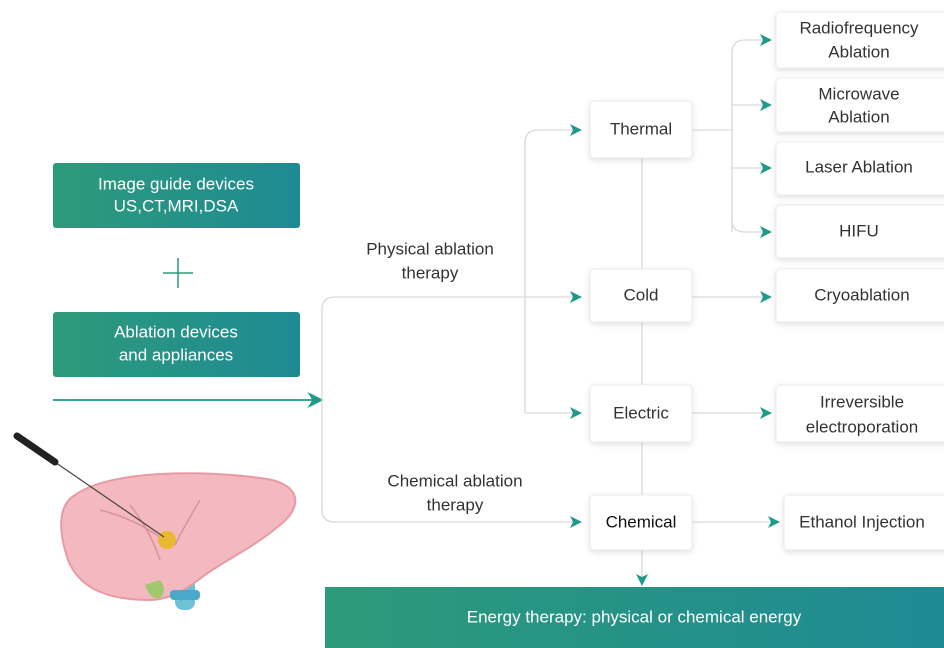 The height and width of the screenshot is (648, 944). What do you see at coordinates (454, 480) in the screenshot?
I see `branch-label: Chemical ablation` at bounding box center [454, 480].